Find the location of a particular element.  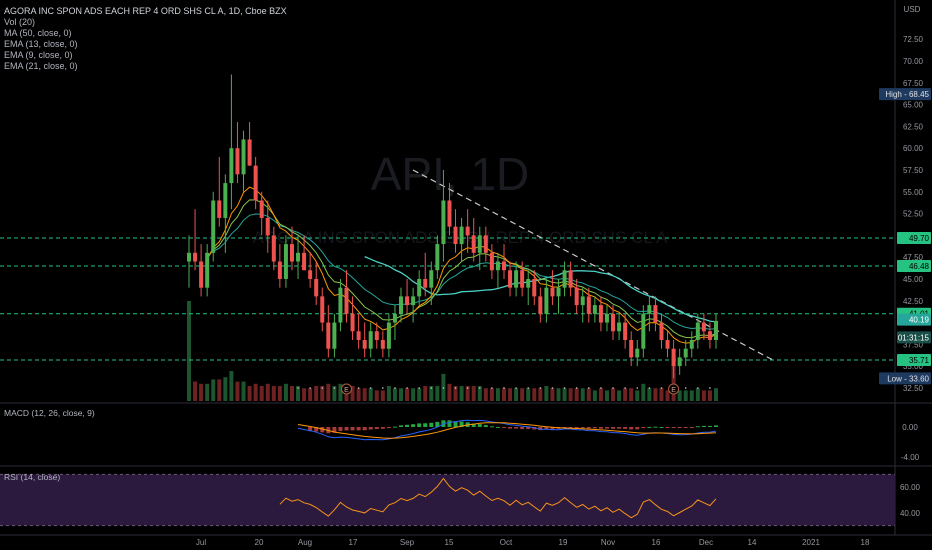

legend-ema13: EMA (13, close, 0) is located at coordinates (41, 44).